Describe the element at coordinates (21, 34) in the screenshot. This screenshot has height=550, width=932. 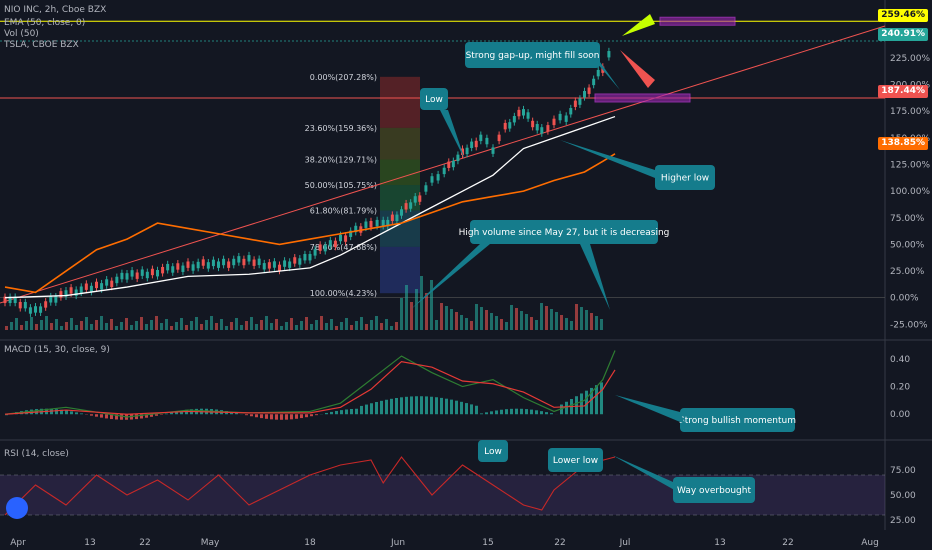
I see `volume-legend: Vol (50)` at that location.